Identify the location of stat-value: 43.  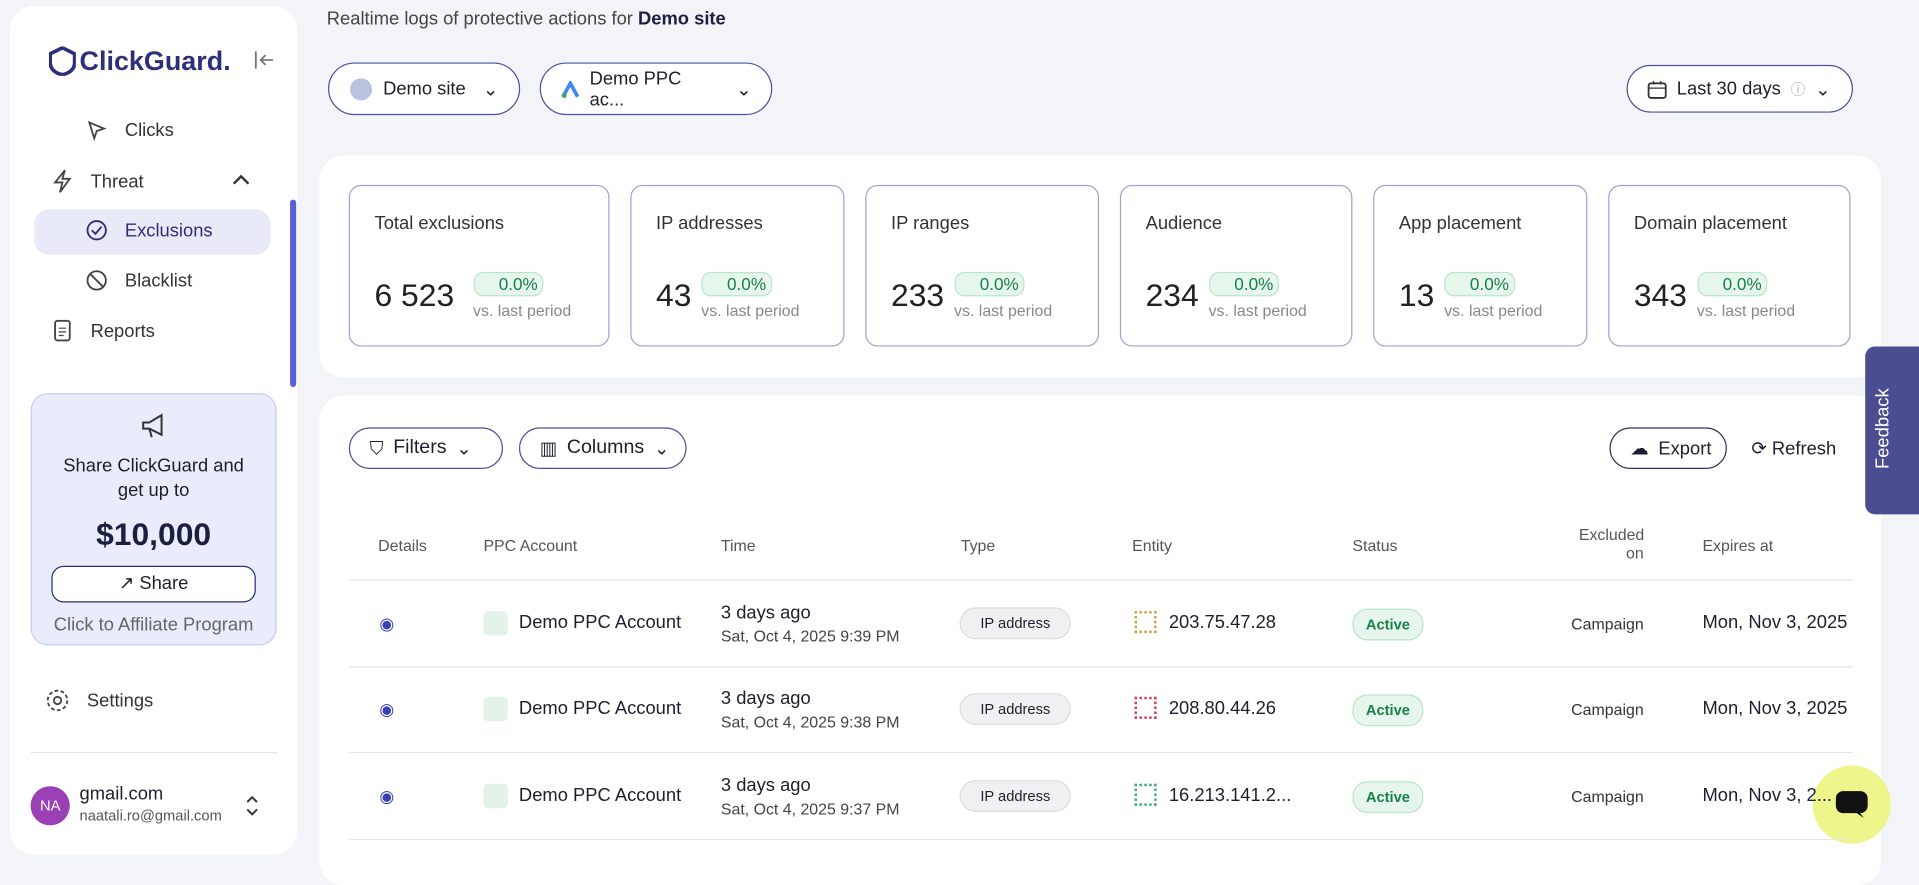
(673, 296).